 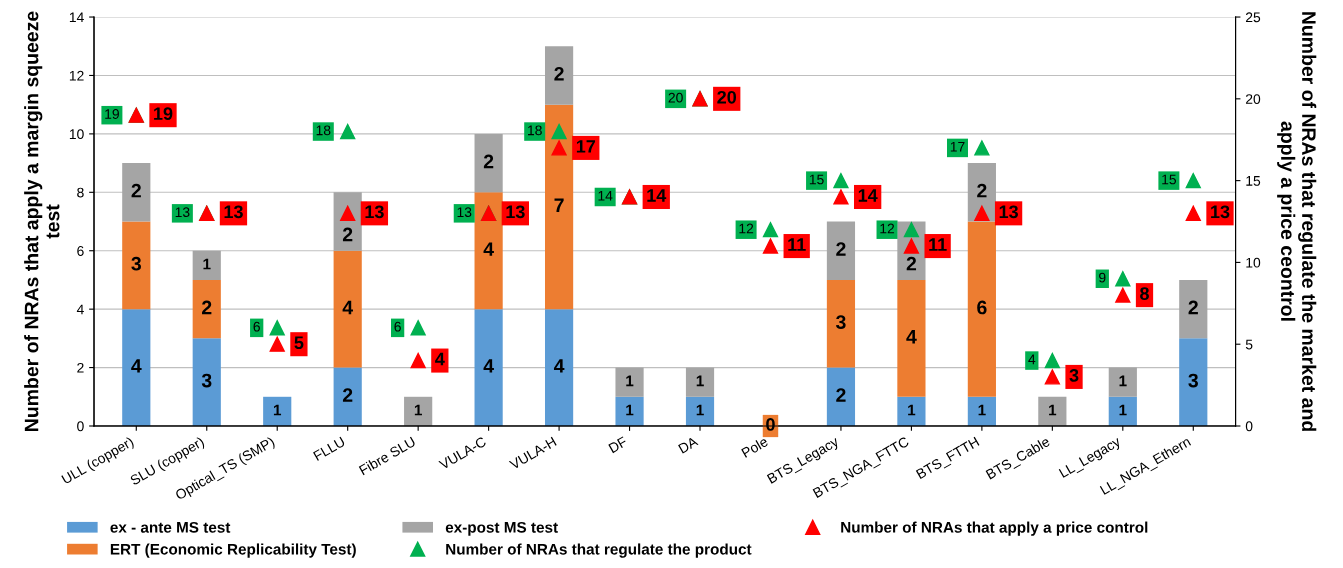 I want to click on x-tick-label: Pole, so click(x=754, y=447).